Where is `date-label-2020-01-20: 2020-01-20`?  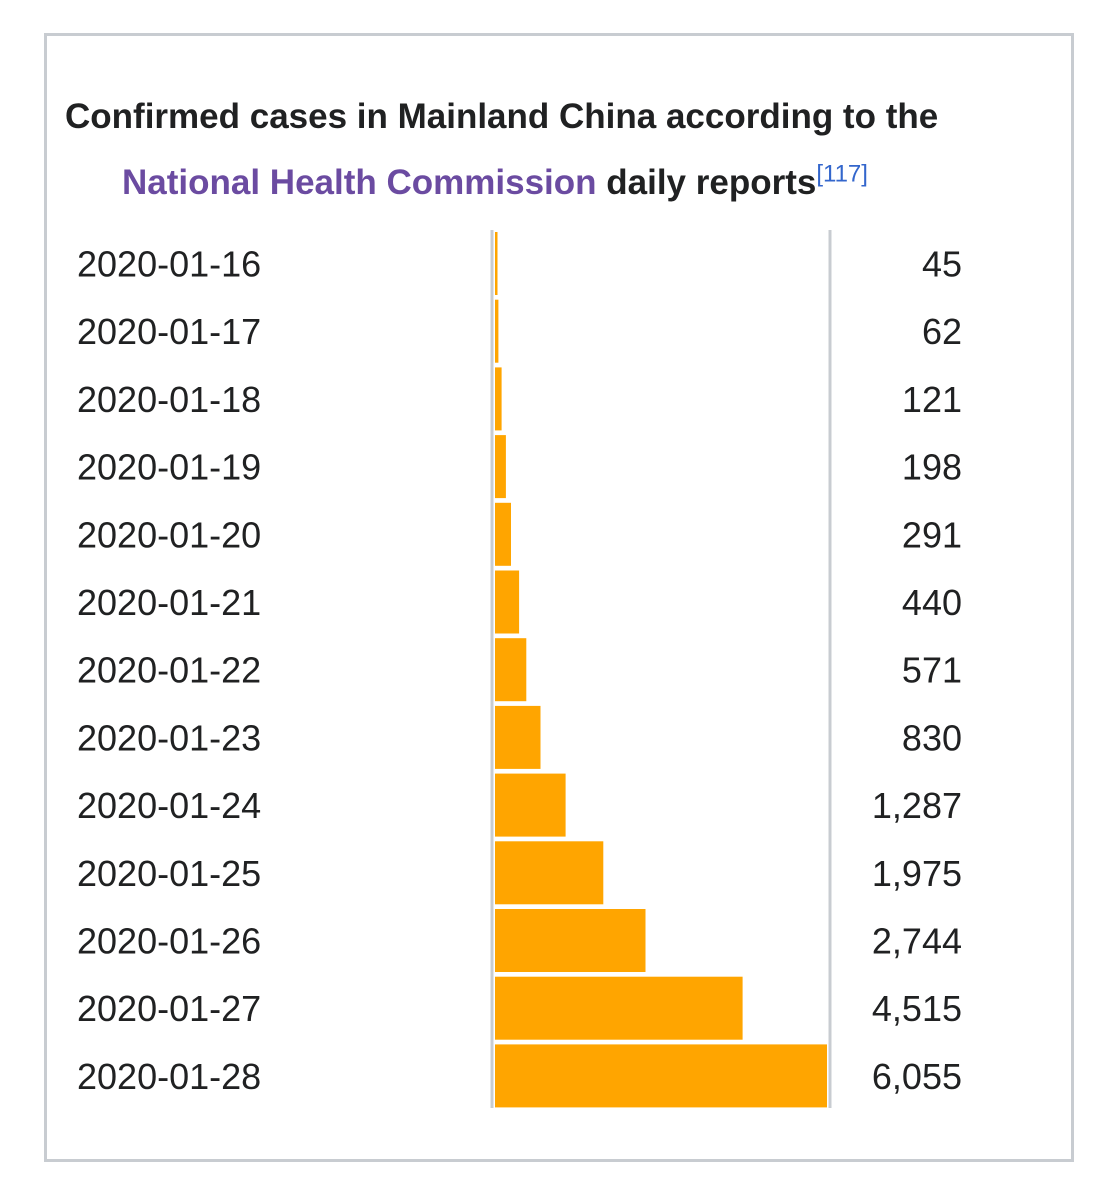
date-label-2020-01-20: 2020-01-20 is located at coordinates (169, 534).